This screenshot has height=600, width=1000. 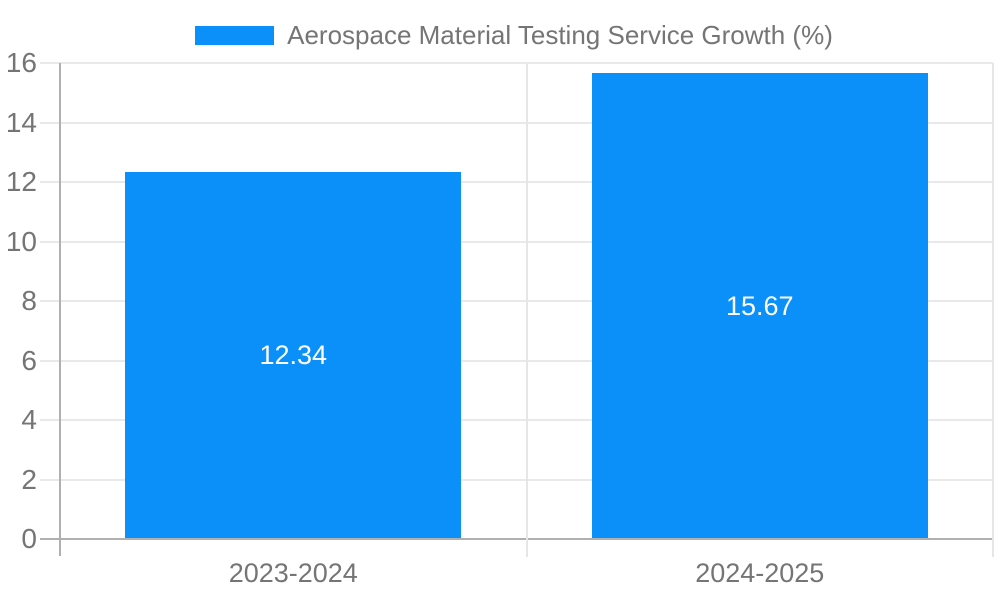 I want to click on y-tick-label: 2, so click(x=29, y=479).